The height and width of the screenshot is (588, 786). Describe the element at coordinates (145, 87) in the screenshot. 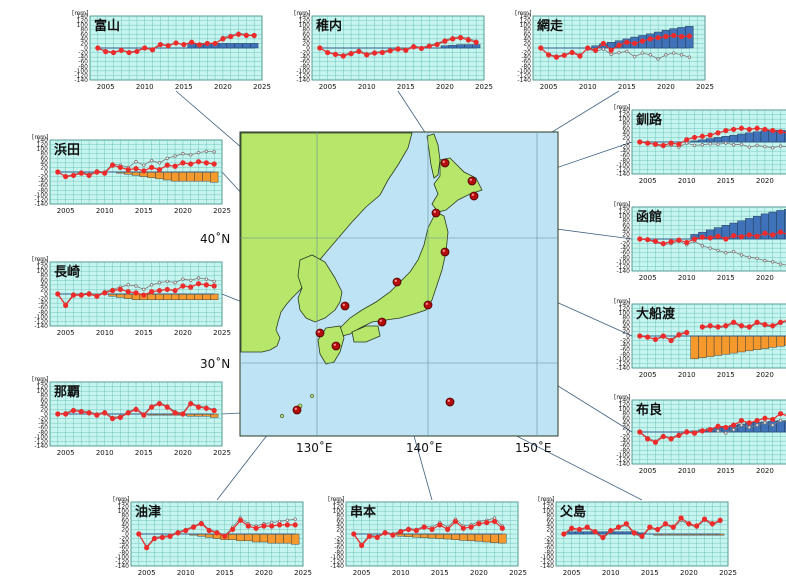

I see `x-tick-label: 2010` at that location.